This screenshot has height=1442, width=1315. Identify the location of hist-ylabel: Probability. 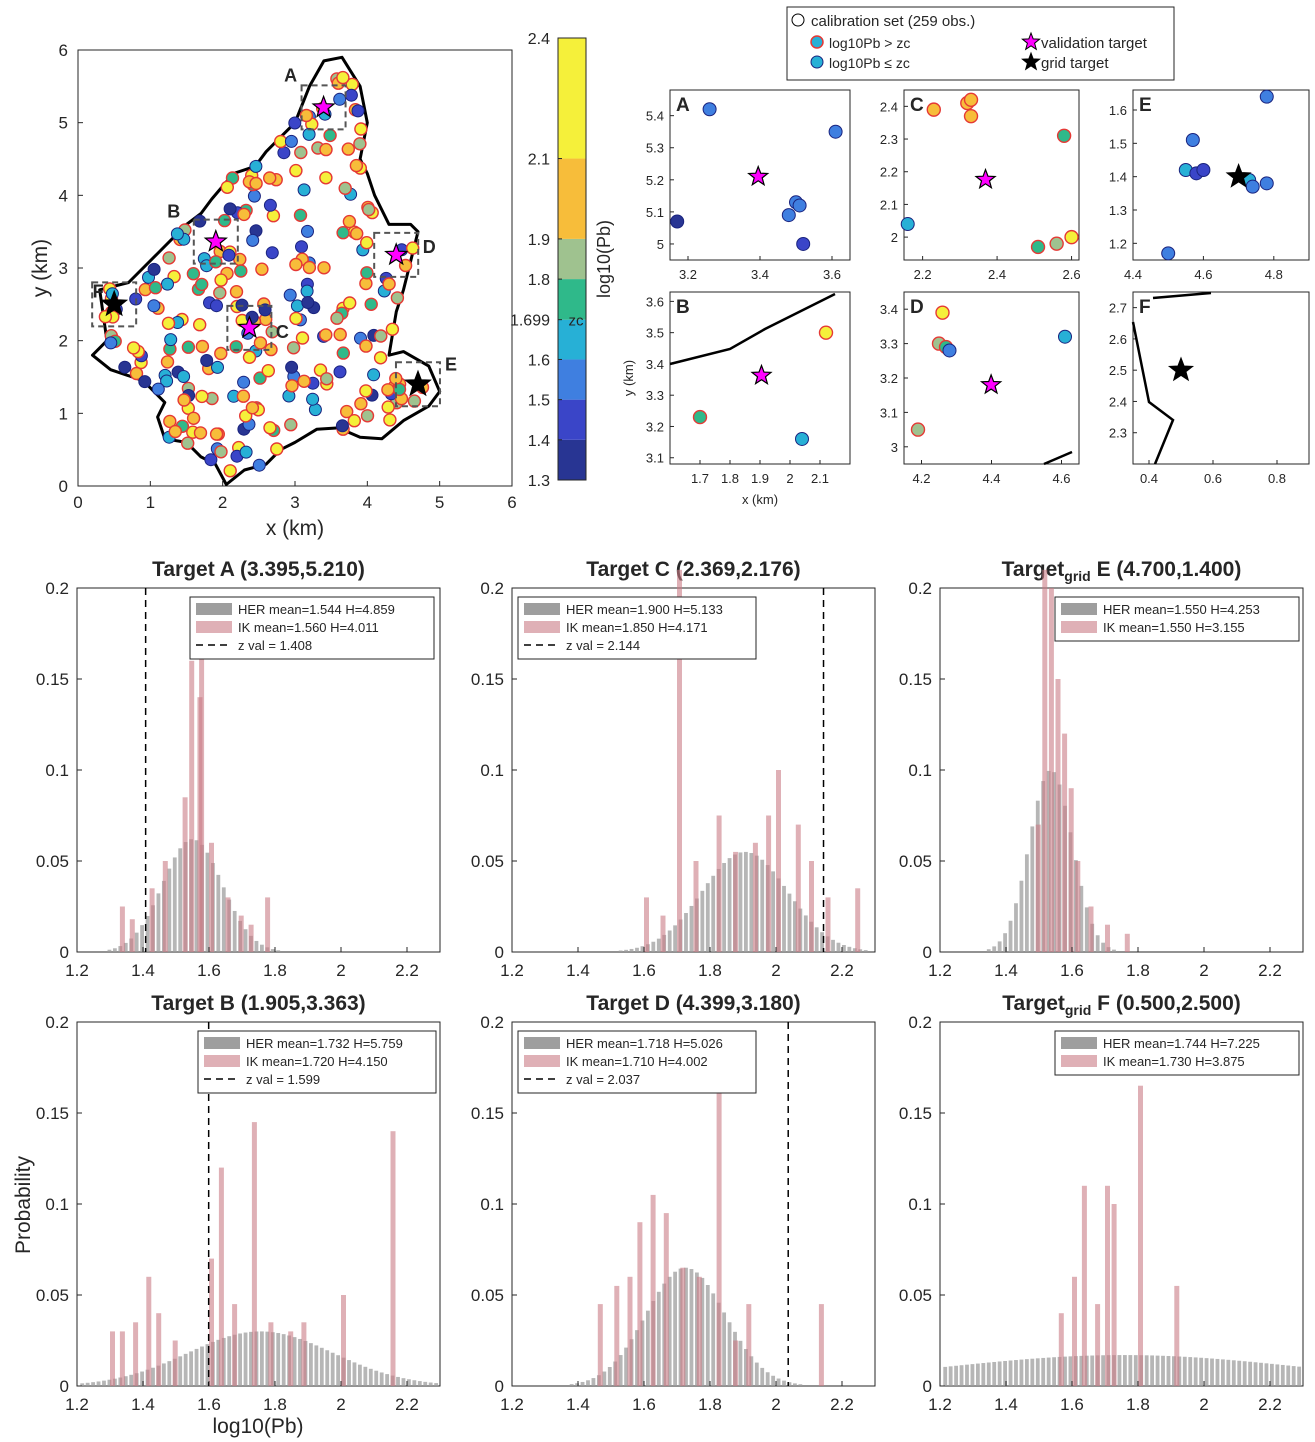
(23, 1204).